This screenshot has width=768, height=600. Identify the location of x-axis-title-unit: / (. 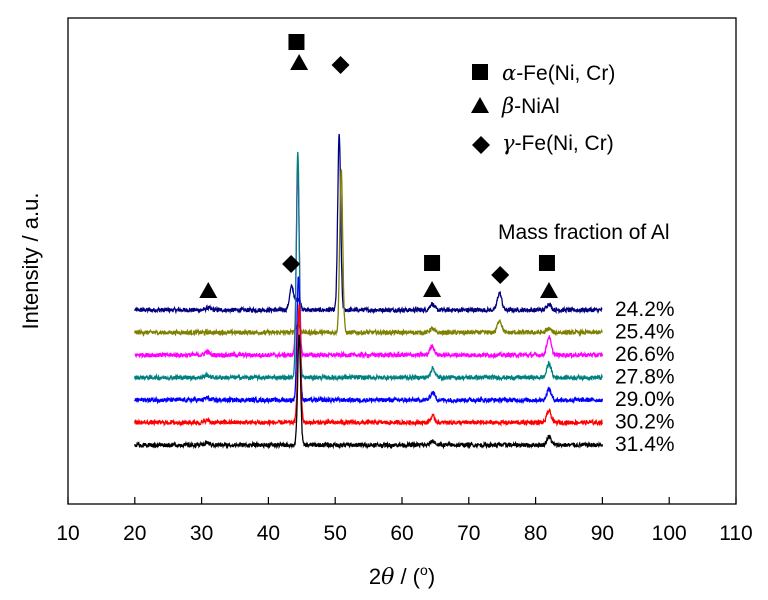
(407, 576).